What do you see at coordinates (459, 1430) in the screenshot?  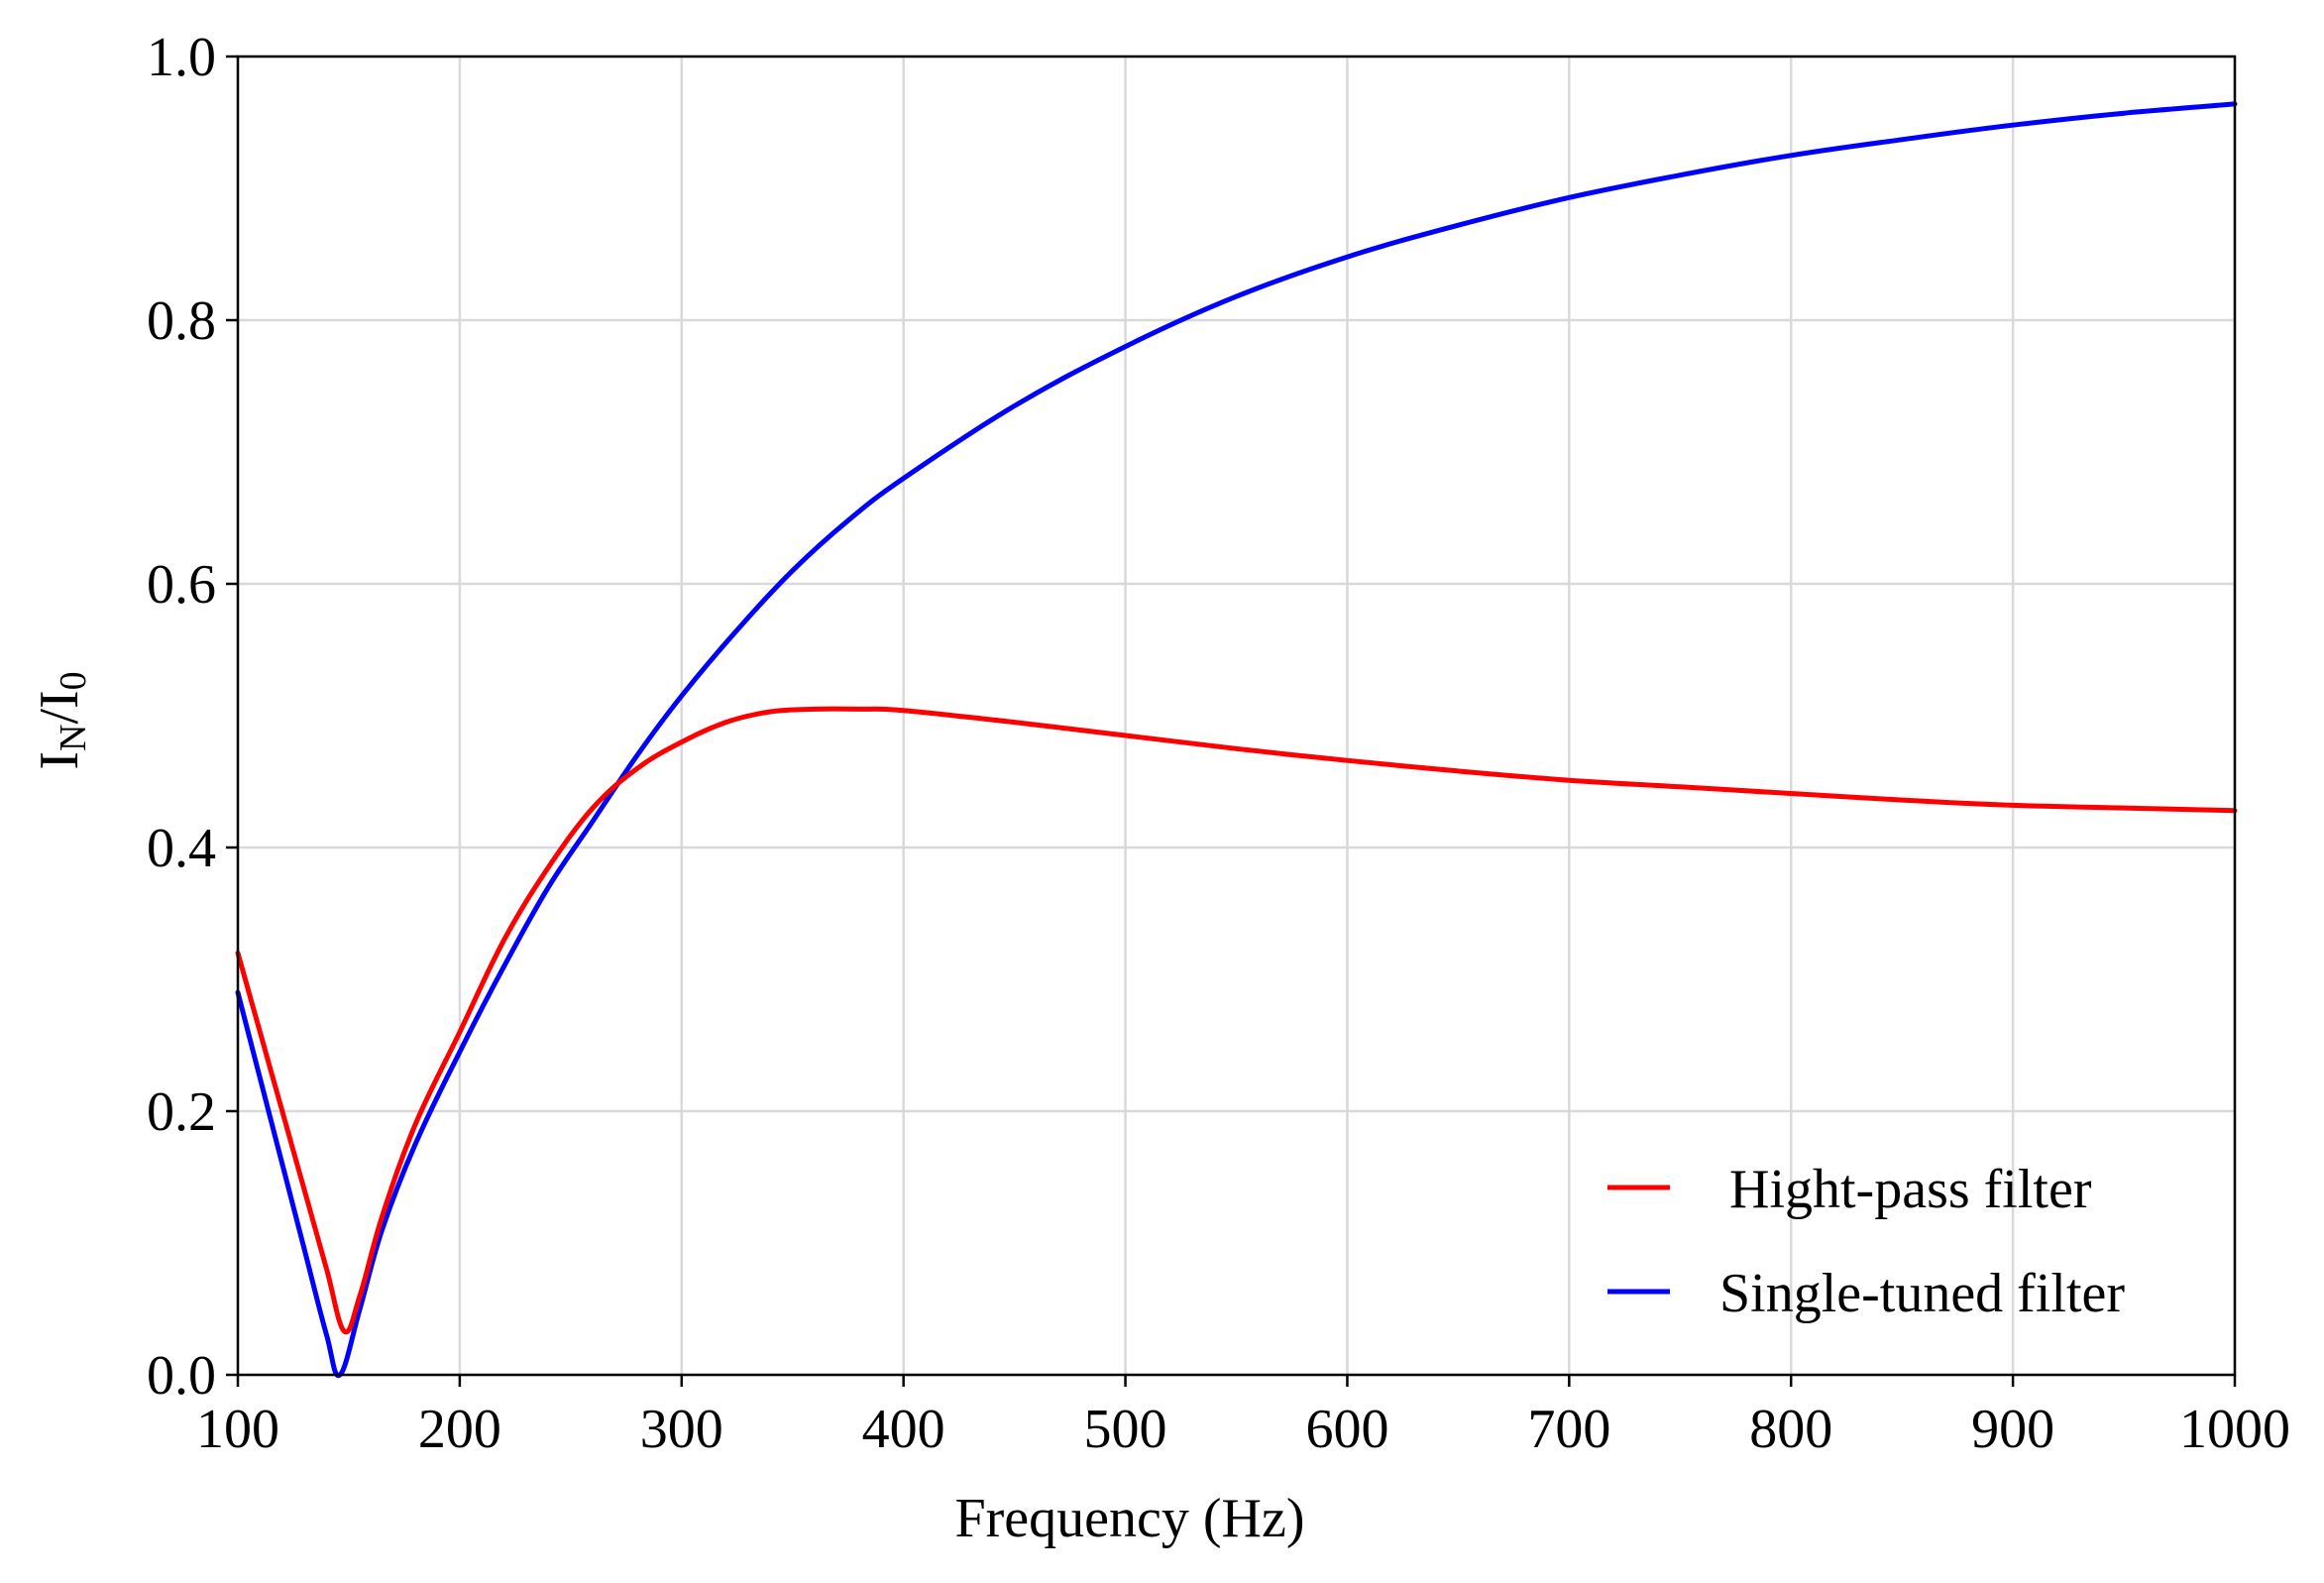 I see `x-tick-label: 200` at bounding box center [459, 1430].